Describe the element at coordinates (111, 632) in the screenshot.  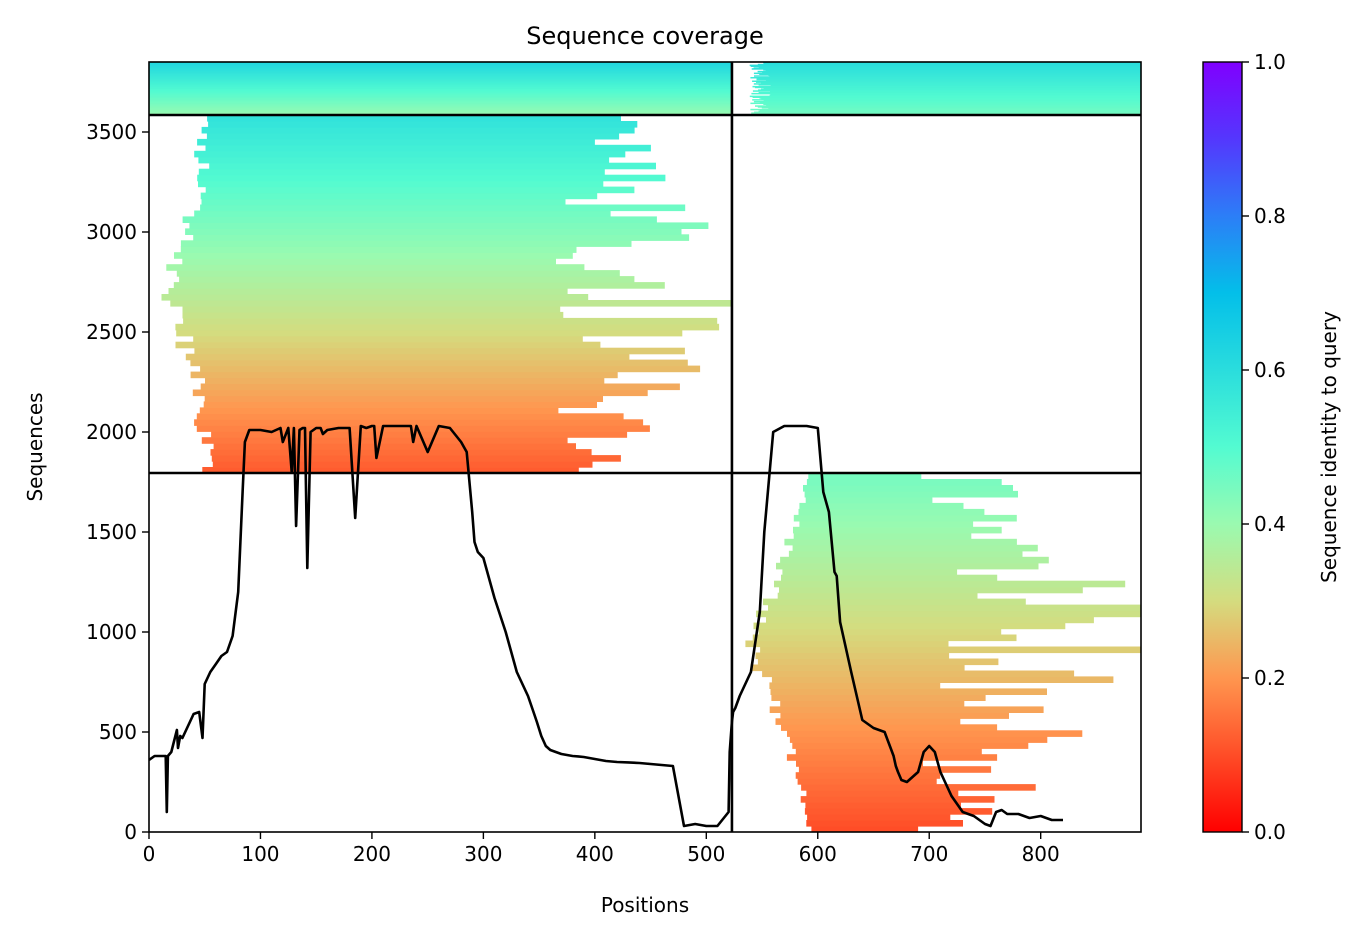
I see `y-tick-label: 1000` at that location.